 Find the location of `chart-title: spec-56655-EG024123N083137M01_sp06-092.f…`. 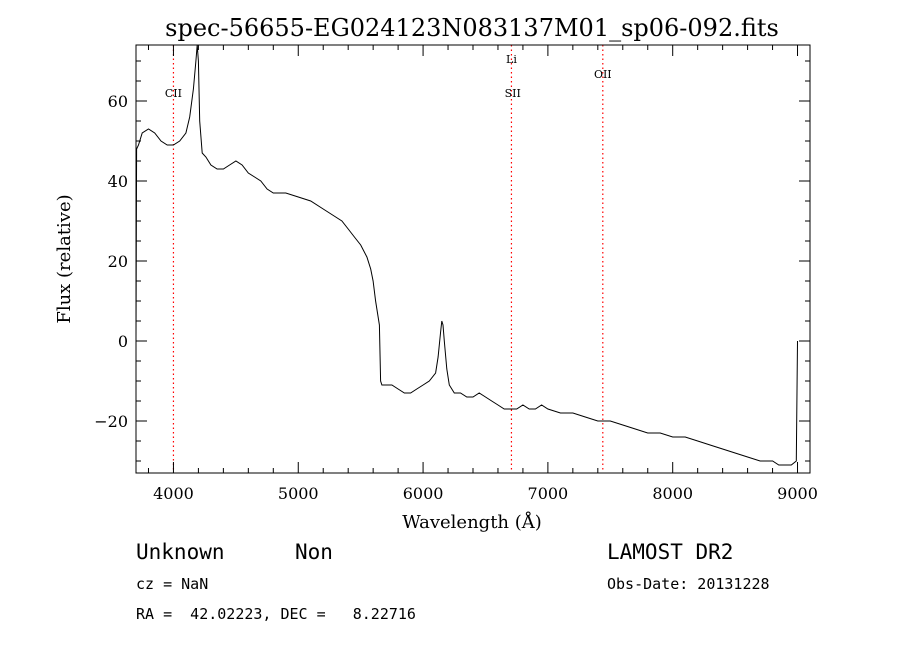

chart-title: spec-56655-EG024123N083137M01_sp06-092.f… is located at coordinates (472, 28).